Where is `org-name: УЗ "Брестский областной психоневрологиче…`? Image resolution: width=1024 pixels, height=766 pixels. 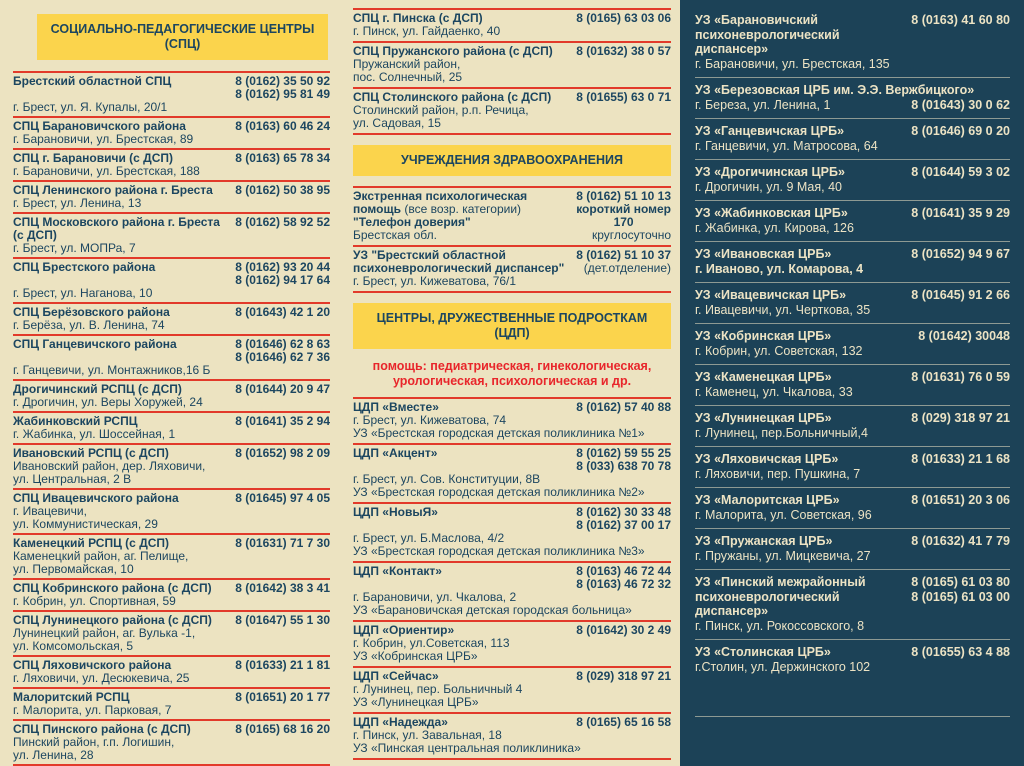 org-name: УЗ "Брестский областной психоневрологиче… is located at coordinates (459, 261).